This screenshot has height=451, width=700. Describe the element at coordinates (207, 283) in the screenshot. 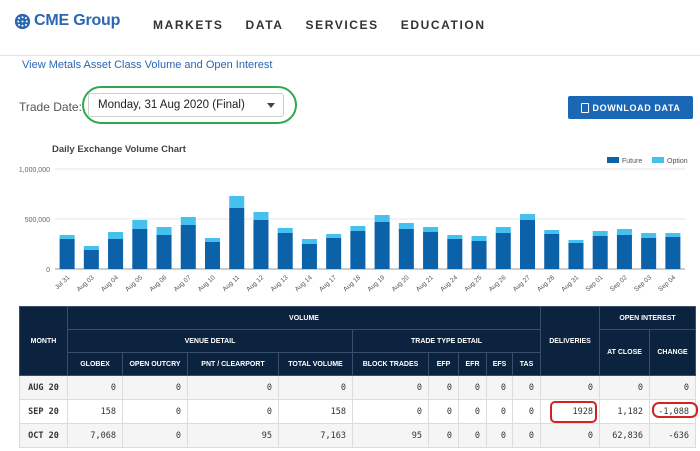

I see `x-tick-label: Aug 10` at that location.